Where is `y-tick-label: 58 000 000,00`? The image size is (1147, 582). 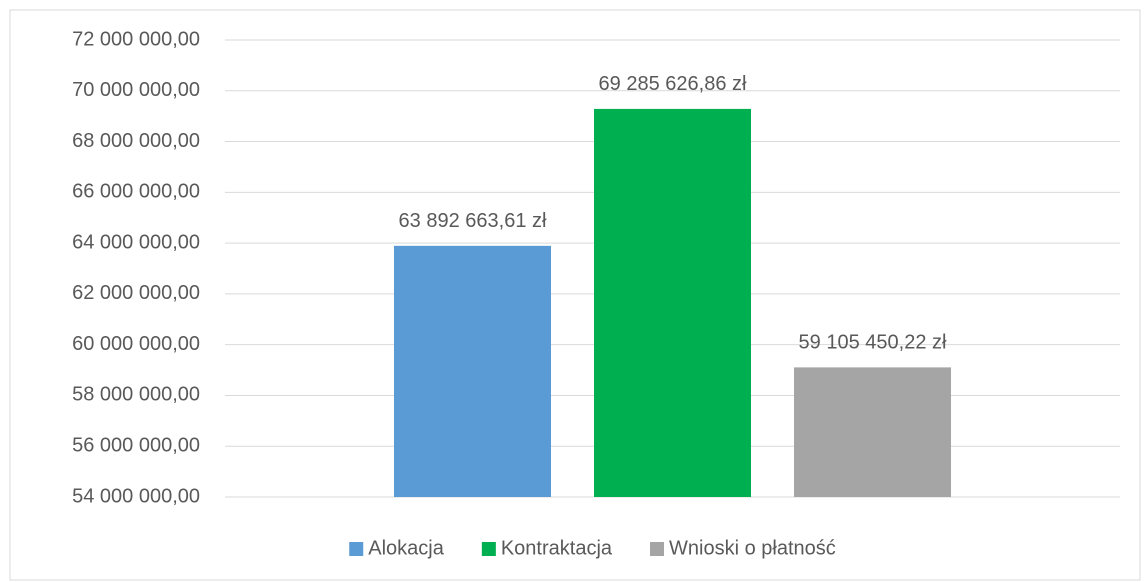 y-tick-label: 58 000 000,00 is located at coordinates (136, 395).